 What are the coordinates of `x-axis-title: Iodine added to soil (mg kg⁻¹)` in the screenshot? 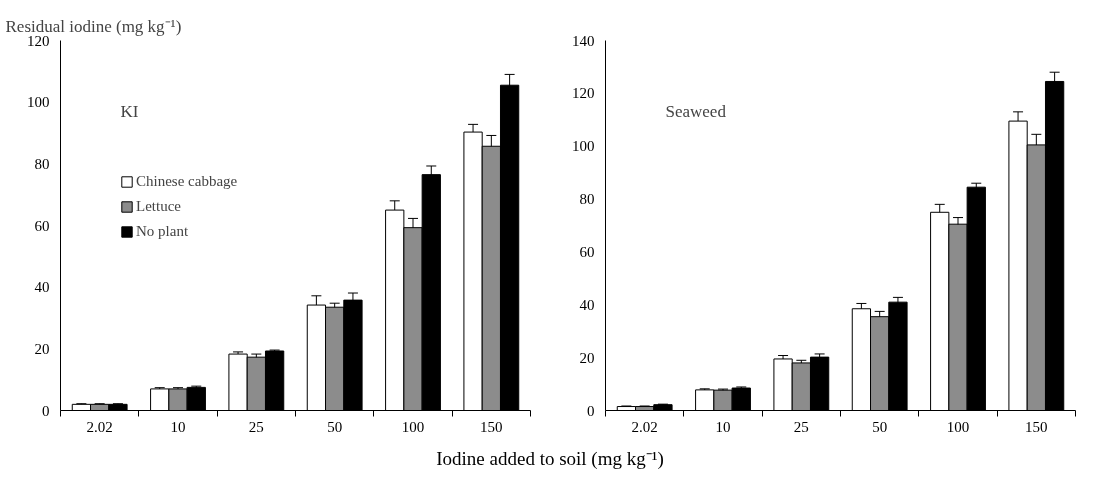 It's located at (550, 459).